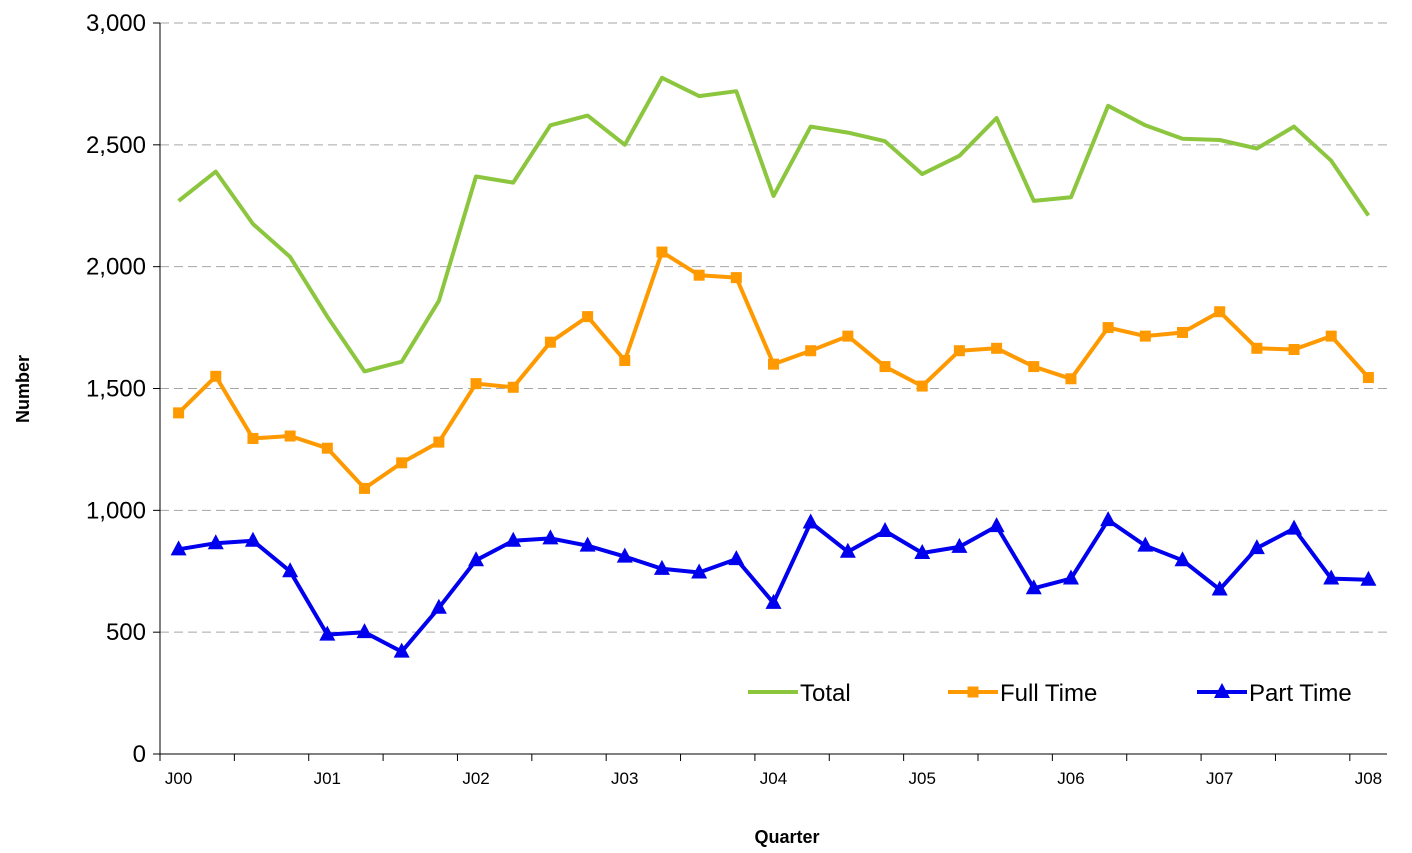  Describe the element at coordinates (825, 693) in the screenshot. I see `legend-label: Total` at that location.